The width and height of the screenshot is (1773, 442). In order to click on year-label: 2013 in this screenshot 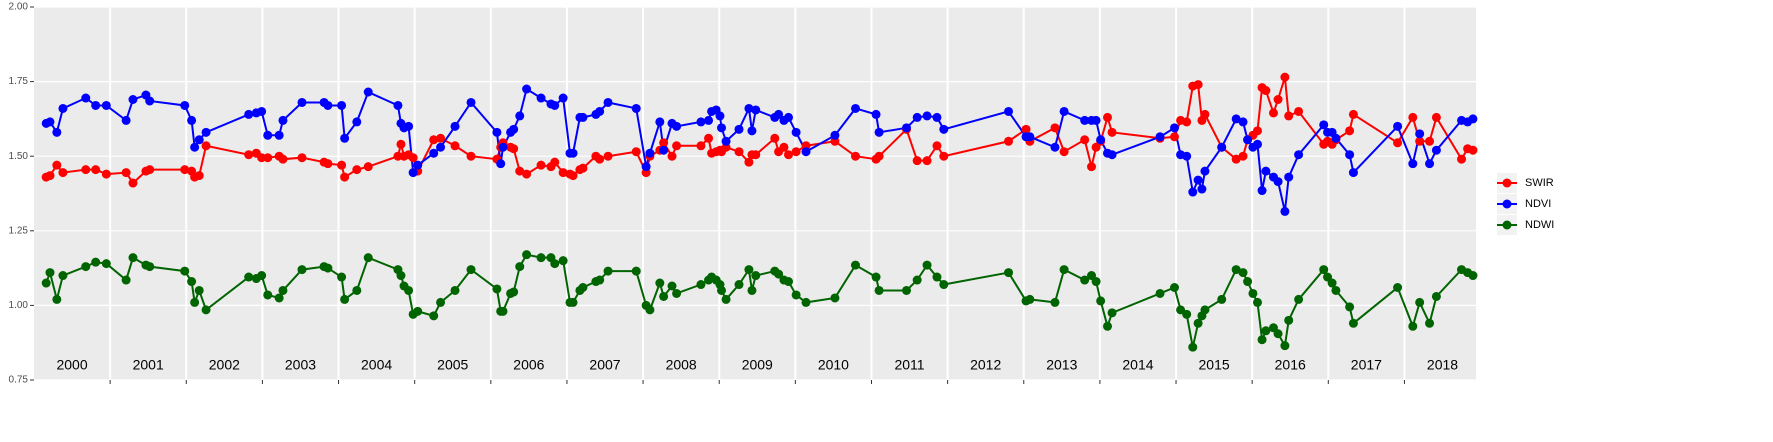, I will do `click(1061, 365)`.